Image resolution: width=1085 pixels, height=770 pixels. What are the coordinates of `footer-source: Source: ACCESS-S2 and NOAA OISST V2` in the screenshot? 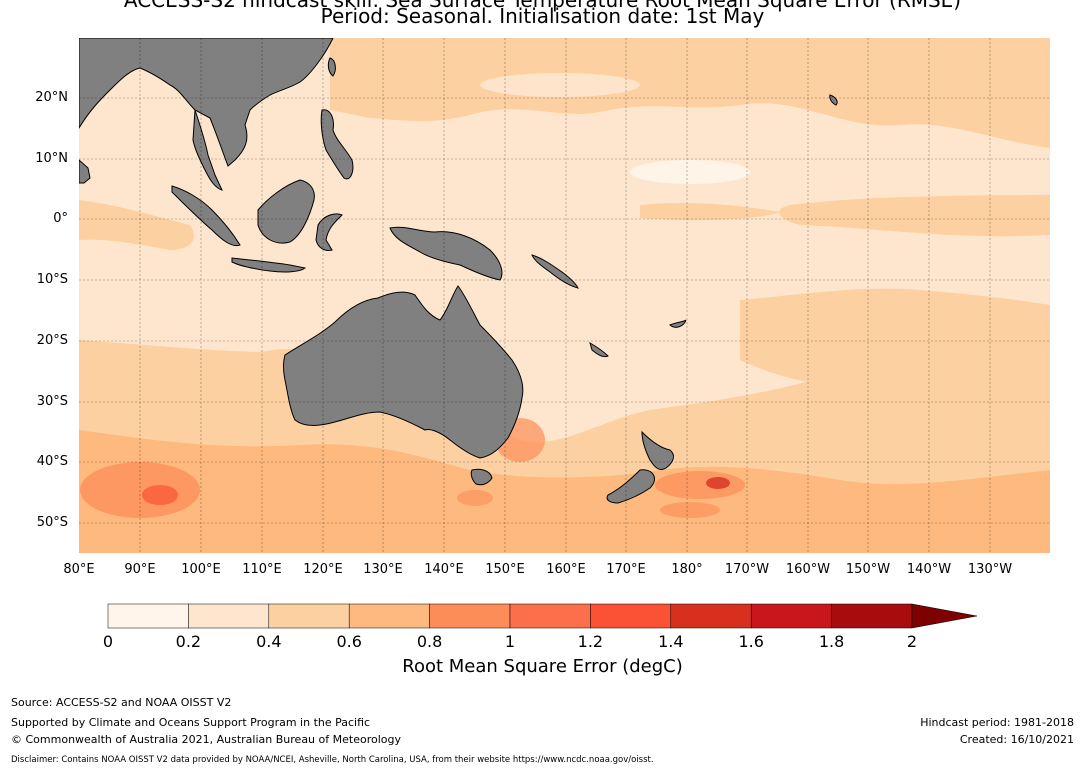 It's located at (121, 702).